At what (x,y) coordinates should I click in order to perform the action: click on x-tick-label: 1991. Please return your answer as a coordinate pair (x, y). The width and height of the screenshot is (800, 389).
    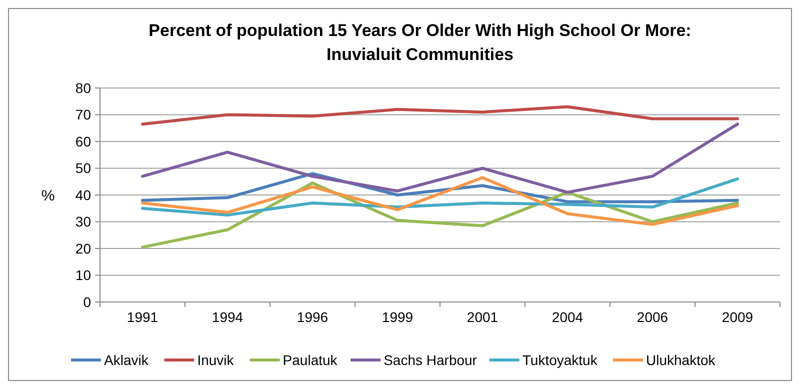
    Looking at the image, I should click on (142, 317).